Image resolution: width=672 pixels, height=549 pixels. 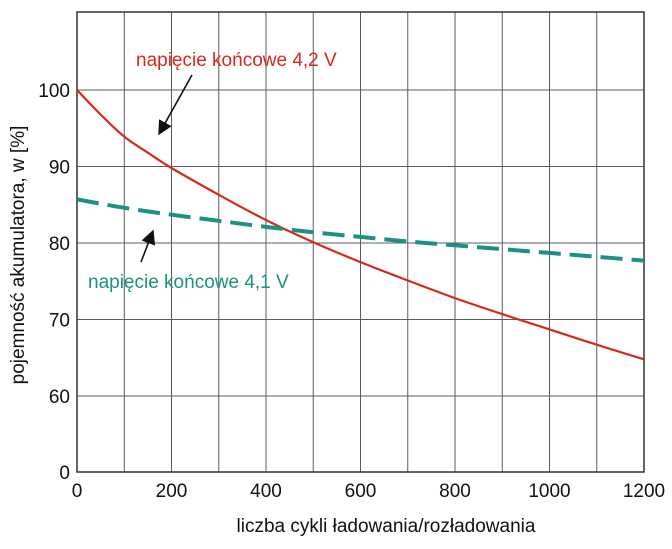 I want to click on y-tick-label: 100, so click(x=54, y=91).